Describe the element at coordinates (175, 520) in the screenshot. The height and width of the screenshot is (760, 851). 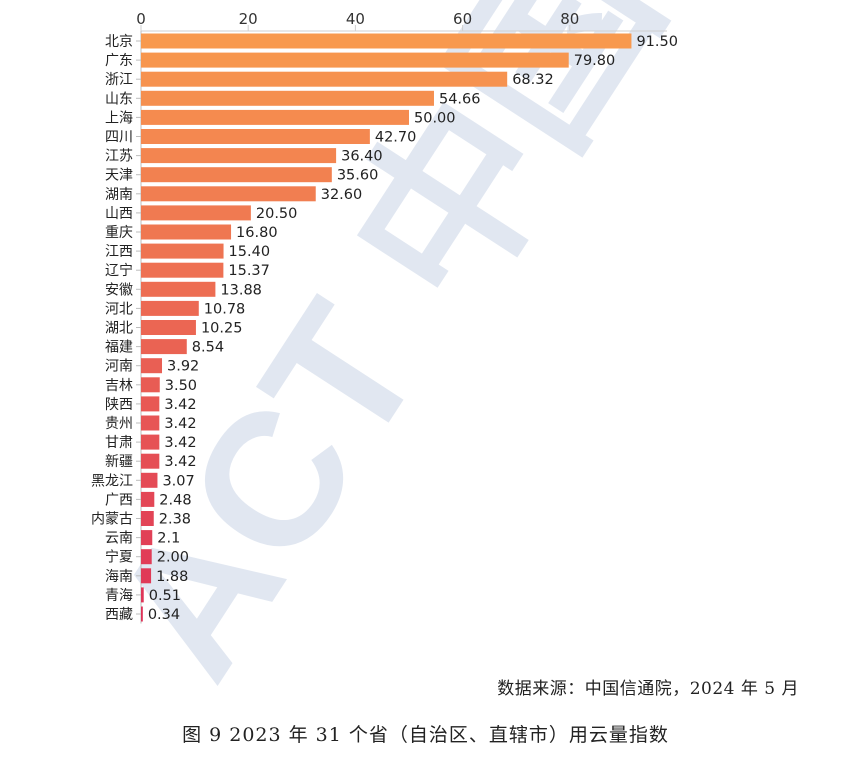
I see `value-label: 2.38` at that location.